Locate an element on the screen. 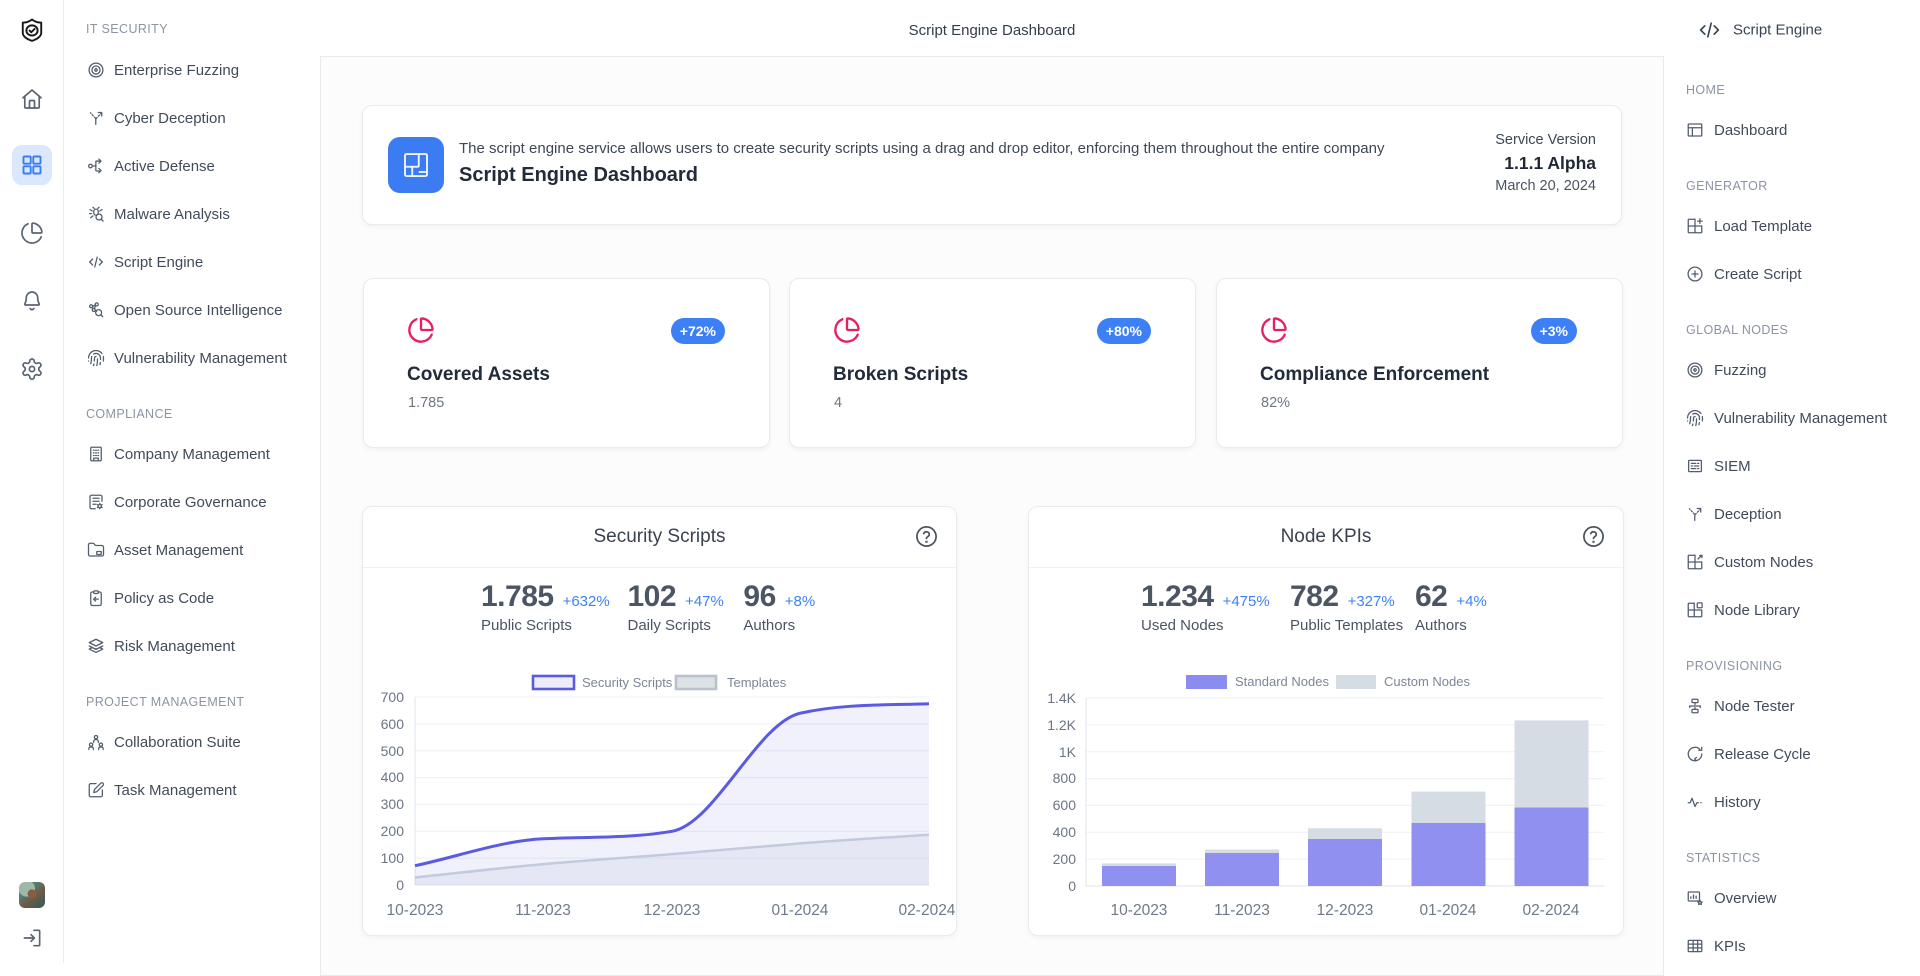 The height and width of the screenshot is (976, 1920). svg-text: 300 is located at coordinates (393, 804).